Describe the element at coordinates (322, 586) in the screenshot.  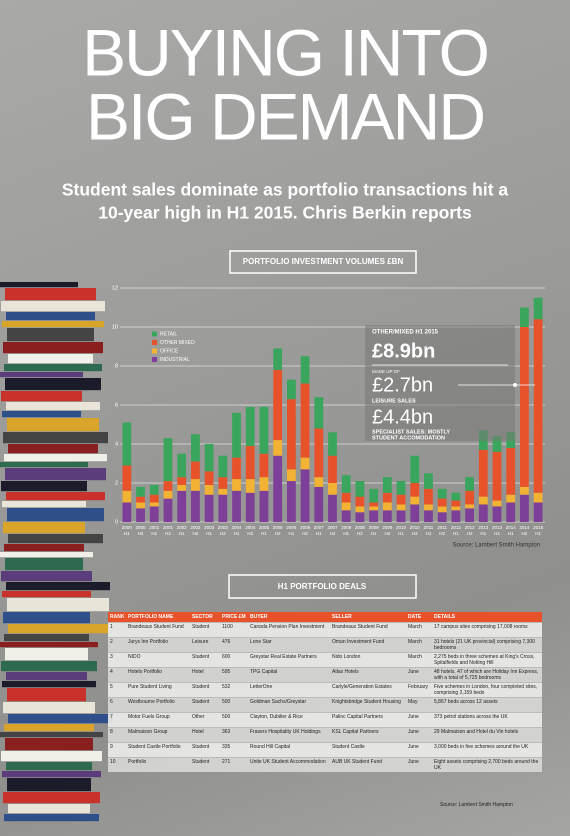
I see `table-title-box` at that location.